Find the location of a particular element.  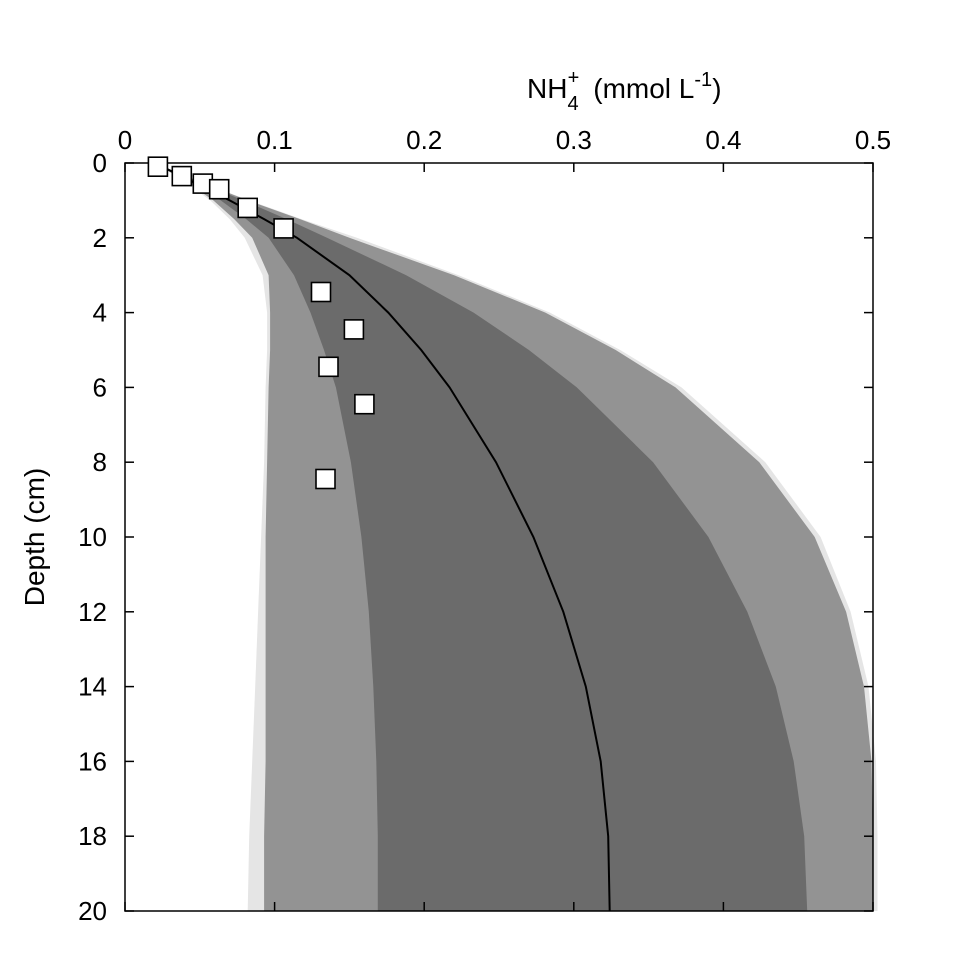

y-tick-label: 0 is located at coordinates (100, 163).